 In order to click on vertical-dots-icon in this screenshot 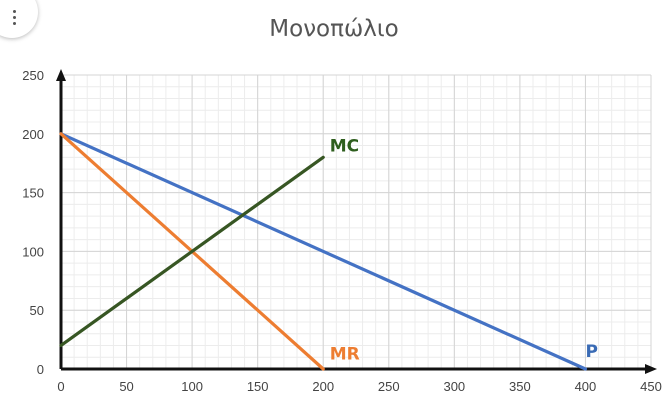, I will do `click(15, 19)`.